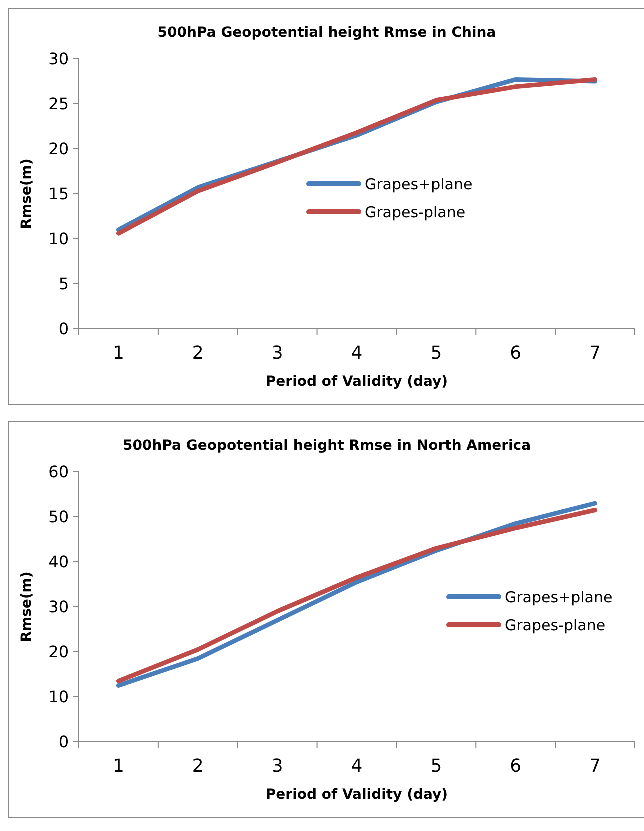 The height and width of the screenshot is (831, 644). What do you see at coordinates (63, 284) in the screenshot?
I see `y-tick-label: 5` at bounding box center [63, 284].